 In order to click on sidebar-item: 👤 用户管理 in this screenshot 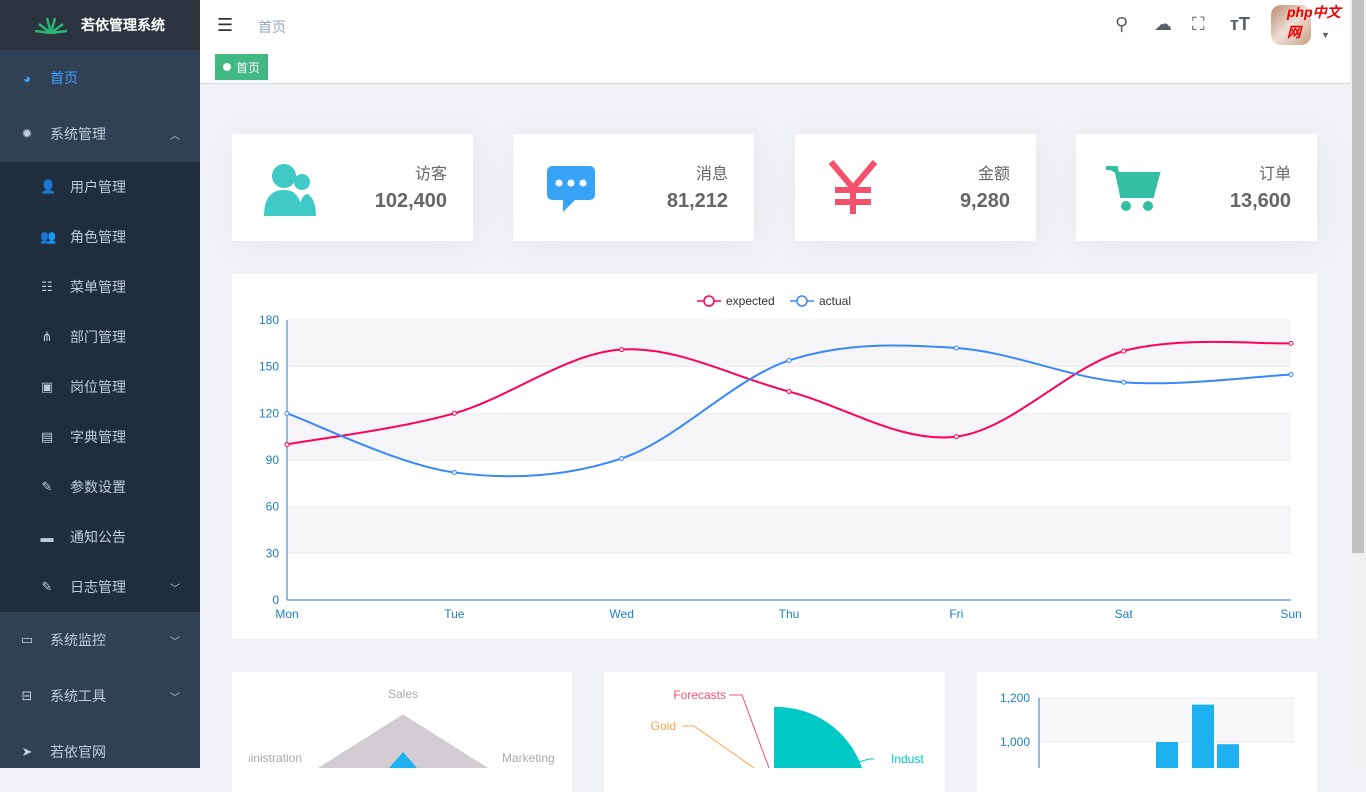, I will do `click(100, 187)`.